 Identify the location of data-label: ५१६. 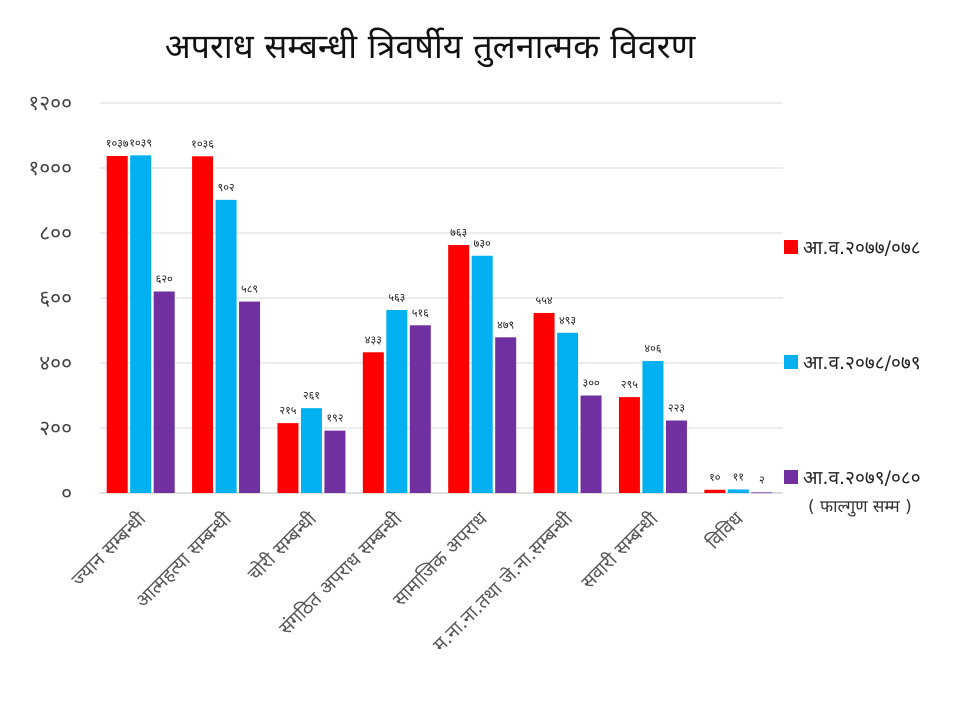
(420, 312).